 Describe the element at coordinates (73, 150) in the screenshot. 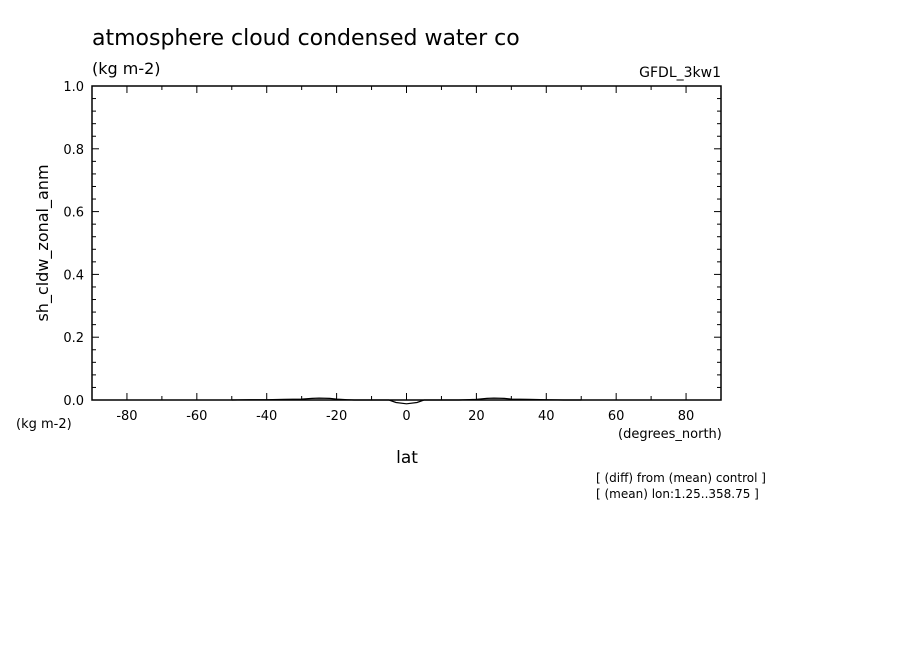

I see `y-tick-label: 0.8` at that location.